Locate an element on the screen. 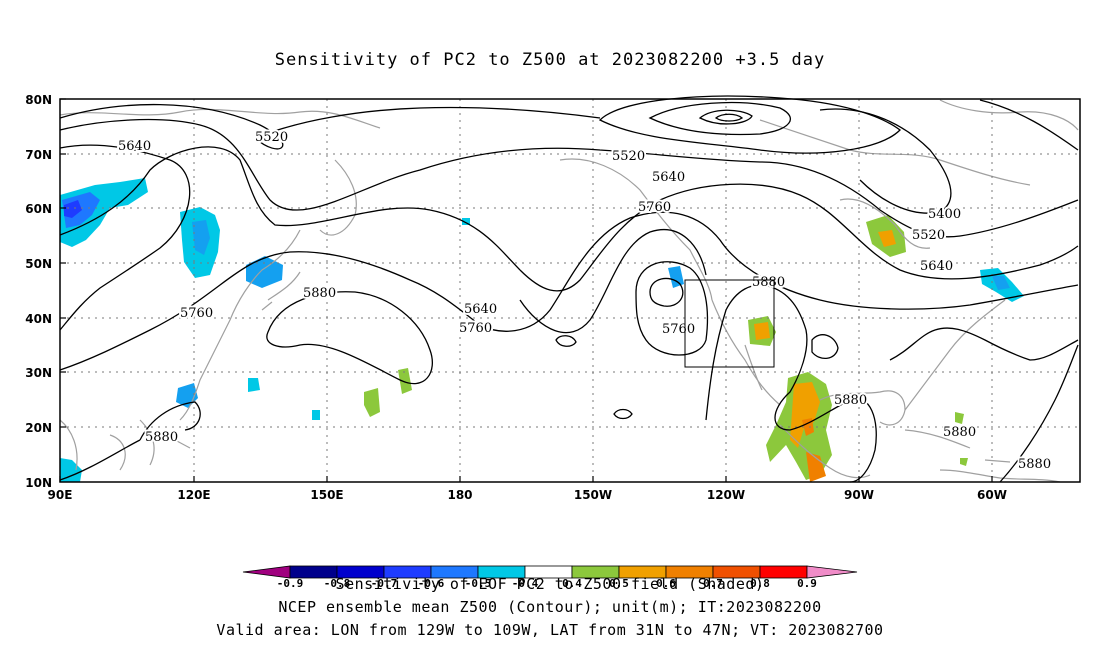  shade-neg-pacific is located at coordinates (316, 415).